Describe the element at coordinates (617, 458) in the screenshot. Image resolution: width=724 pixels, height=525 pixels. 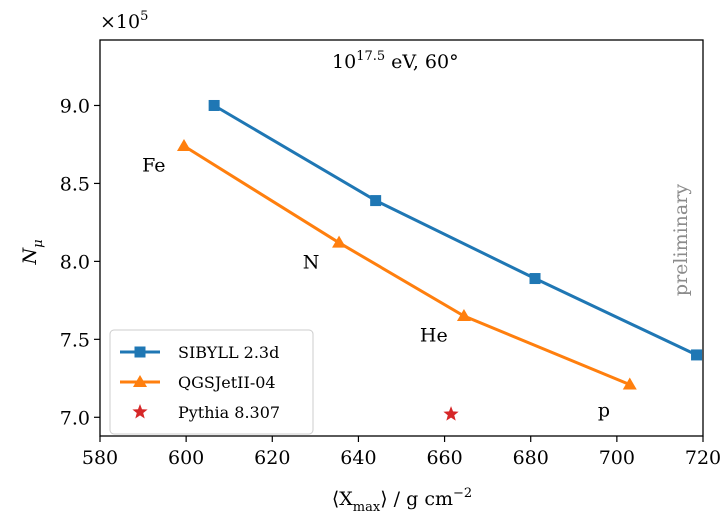
I see `x-tick-label: 700` at that location.